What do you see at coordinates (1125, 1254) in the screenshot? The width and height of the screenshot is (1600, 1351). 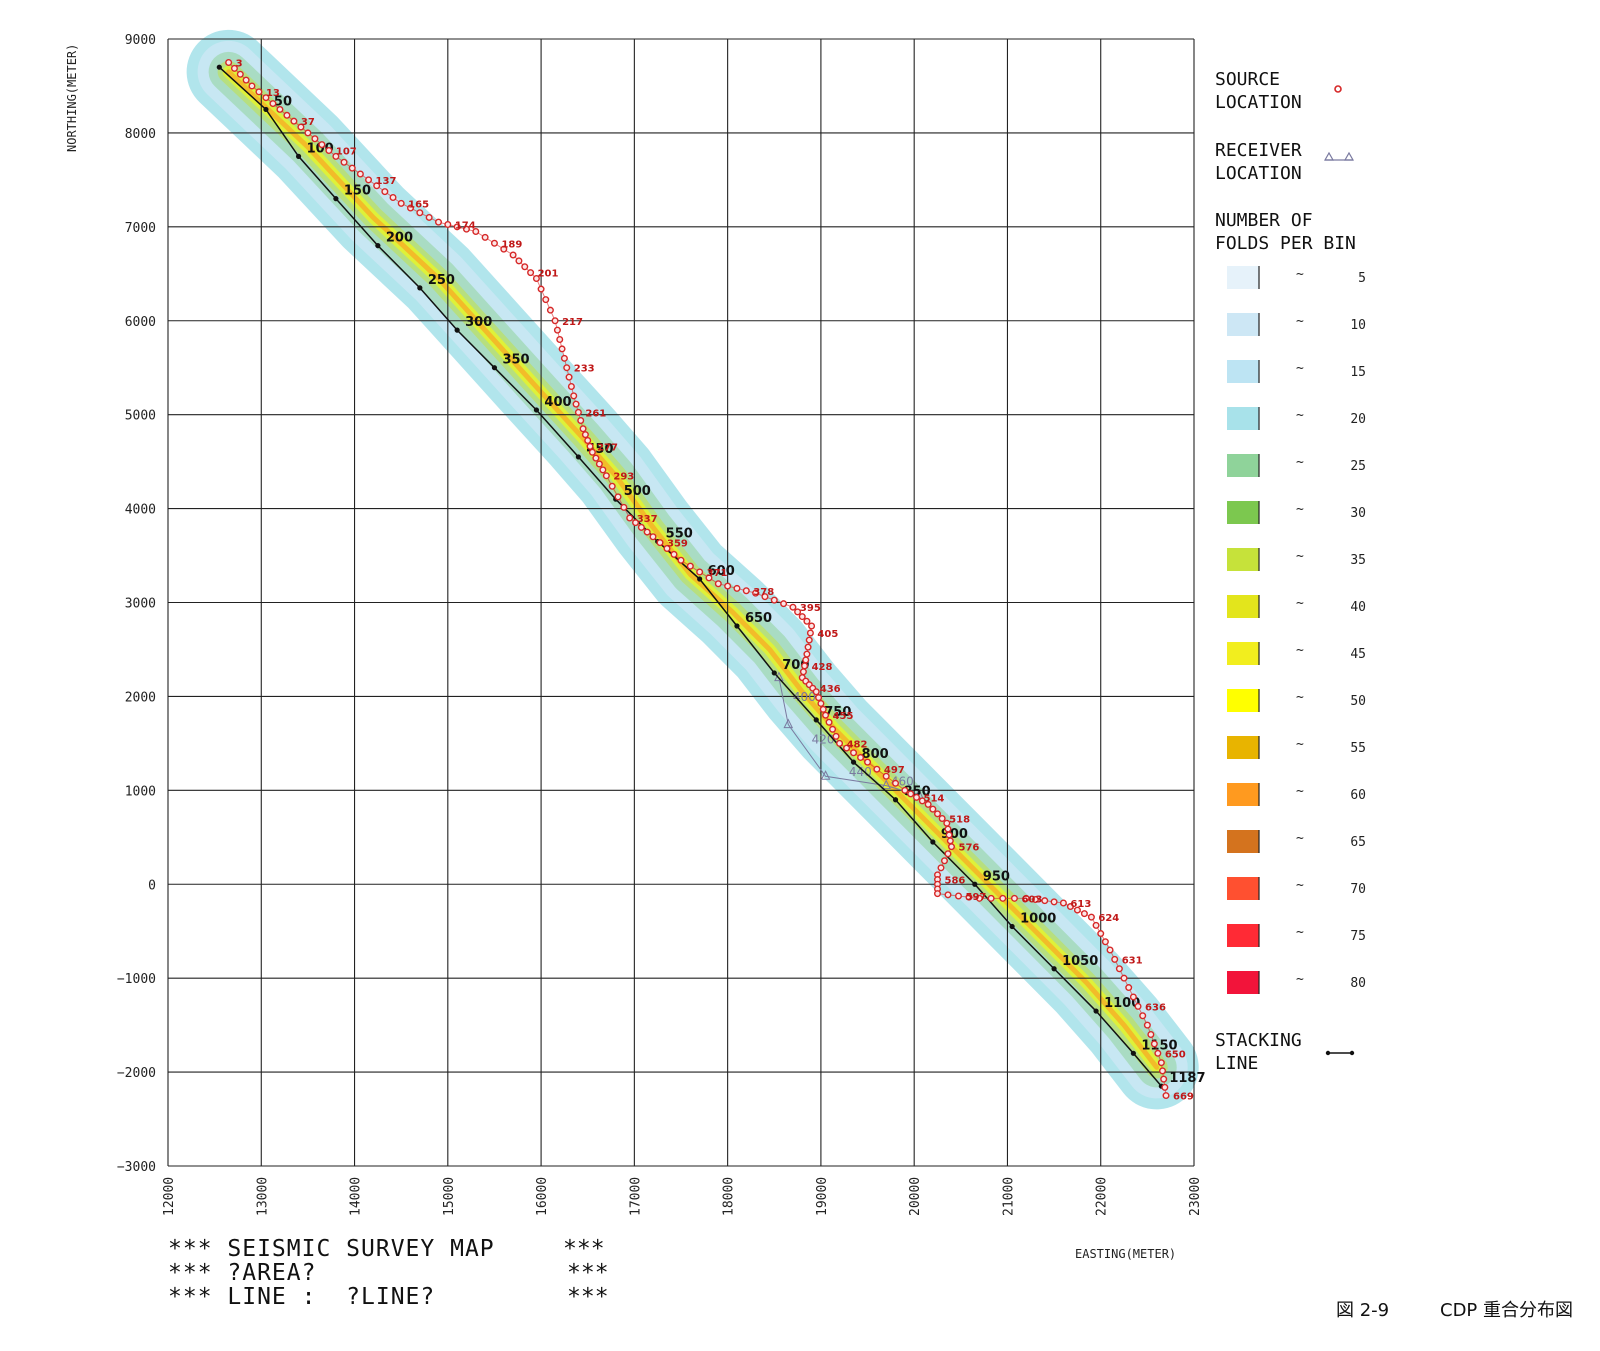 I see `x-axis-title: EASTING(METER)` at bounding box center [1125, 1254].